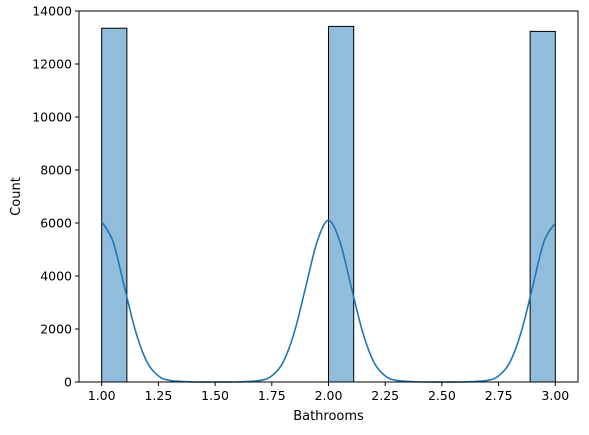 This screenshot has width=589, height=435. Describe the element at coordinates (499, 395) in the screenshot. I see `x-tick-label: 2.75` at that location.